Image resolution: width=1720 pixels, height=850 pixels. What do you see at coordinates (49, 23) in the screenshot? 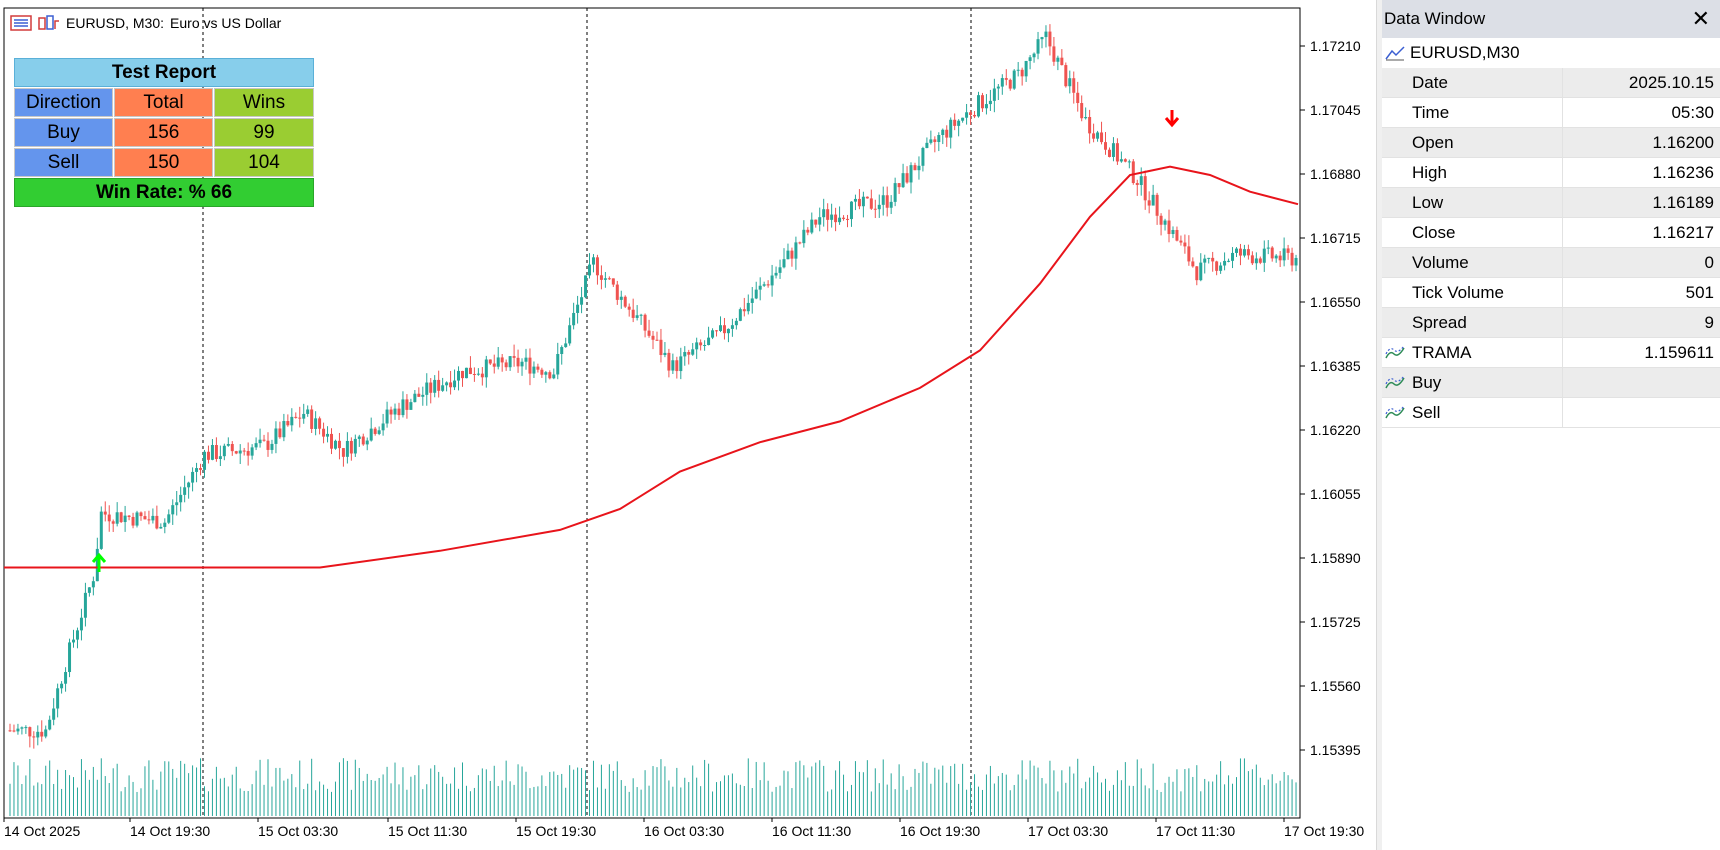
I see `chart-settings-icon` at bounding box center [49, 23].